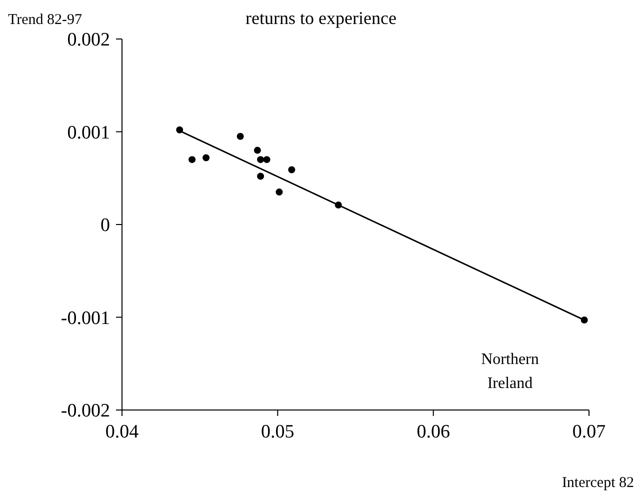 This screenshot has width=642, height=500. Describe the element at coordinates (85, 411) in the screenshot. I see `y-tick-label: -0.002` at that location.